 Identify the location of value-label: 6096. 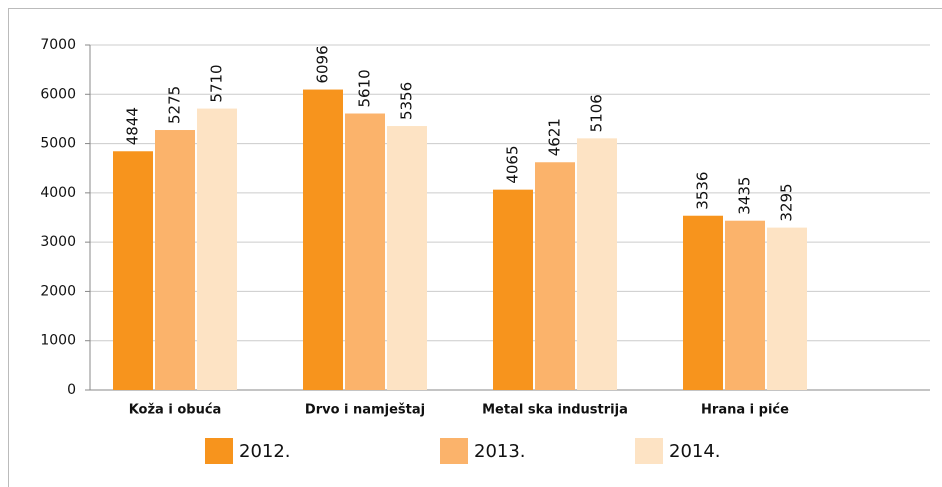
(323, 64).